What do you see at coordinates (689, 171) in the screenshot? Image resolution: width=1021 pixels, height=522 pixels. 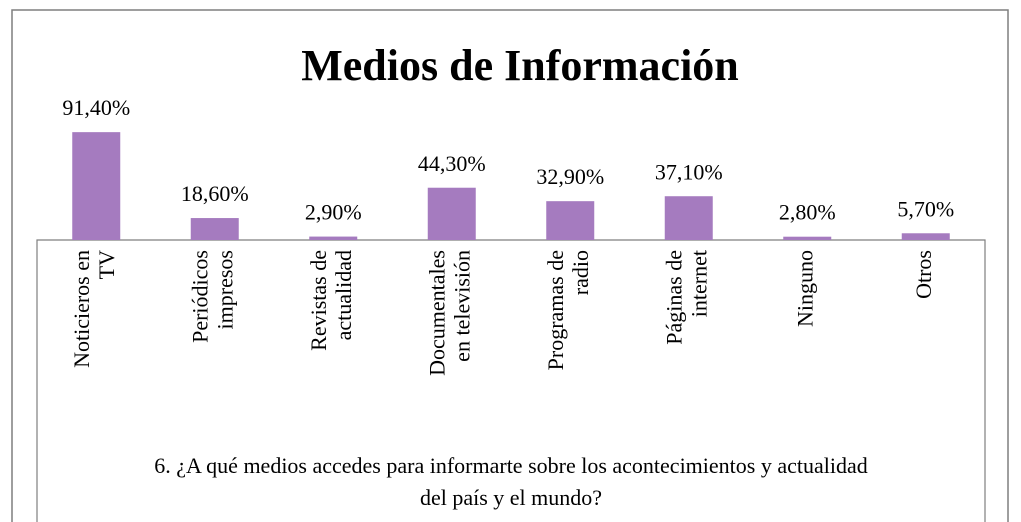 I see `data-label: 37,10%` at bounding box center [689, 171].